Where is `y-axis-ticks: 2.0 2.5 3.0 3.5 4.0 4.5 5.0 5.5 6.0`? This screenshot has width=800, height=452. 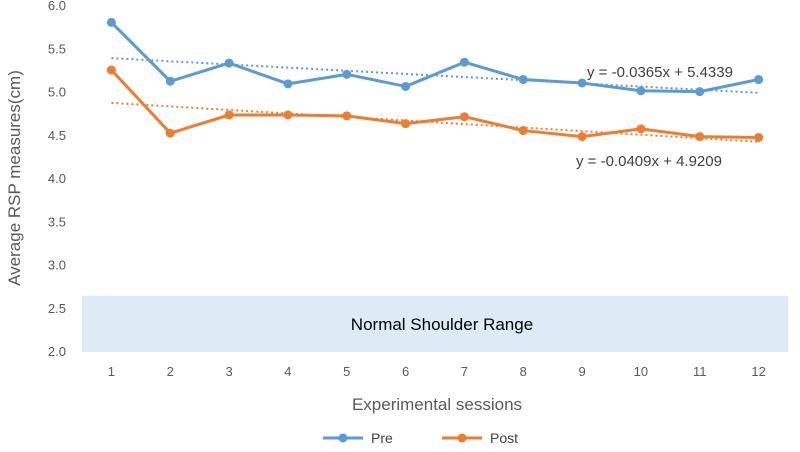 y-axis-ticks: 2.0 2.5 3.0 3.5 4.0 4.5 5.0 5.5 6.0 is located at coordinates (57, 179).